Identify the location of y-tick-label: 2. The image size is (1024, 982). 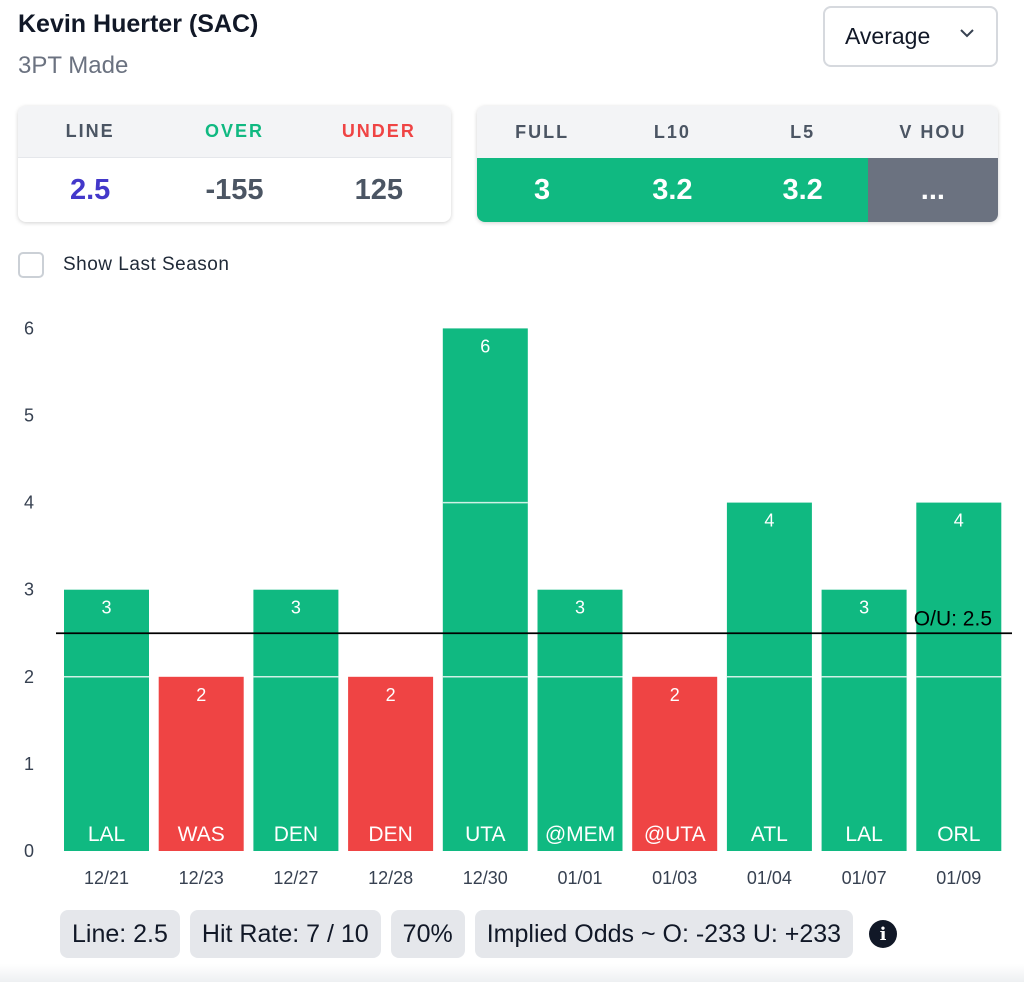
(29, 677).